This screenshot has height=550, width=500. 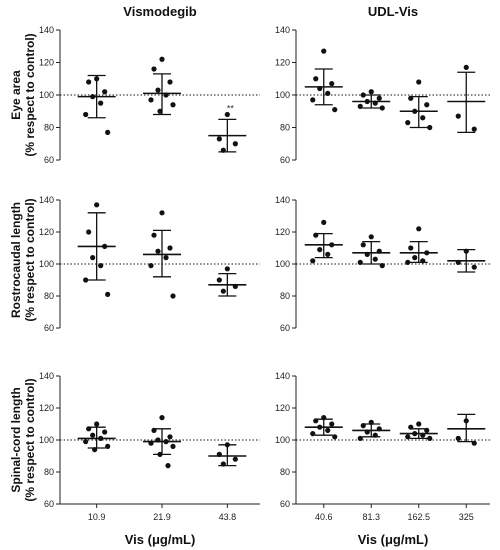 What do you see at coordinates (282, 408) in the screenshot?
I see `panel-f-ytick-label-120: 120` at bounding box center [282, 408].